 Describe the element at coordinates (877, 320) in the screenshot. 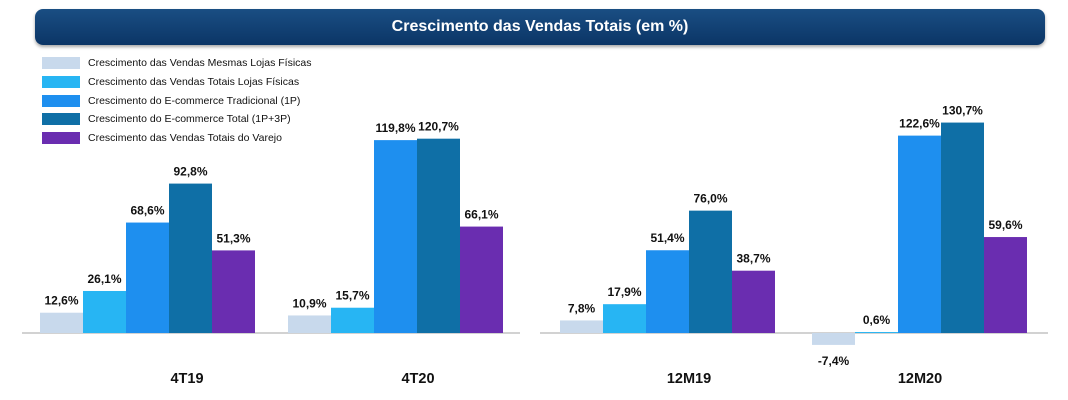

I see `data-label: 0,6%` at that location.